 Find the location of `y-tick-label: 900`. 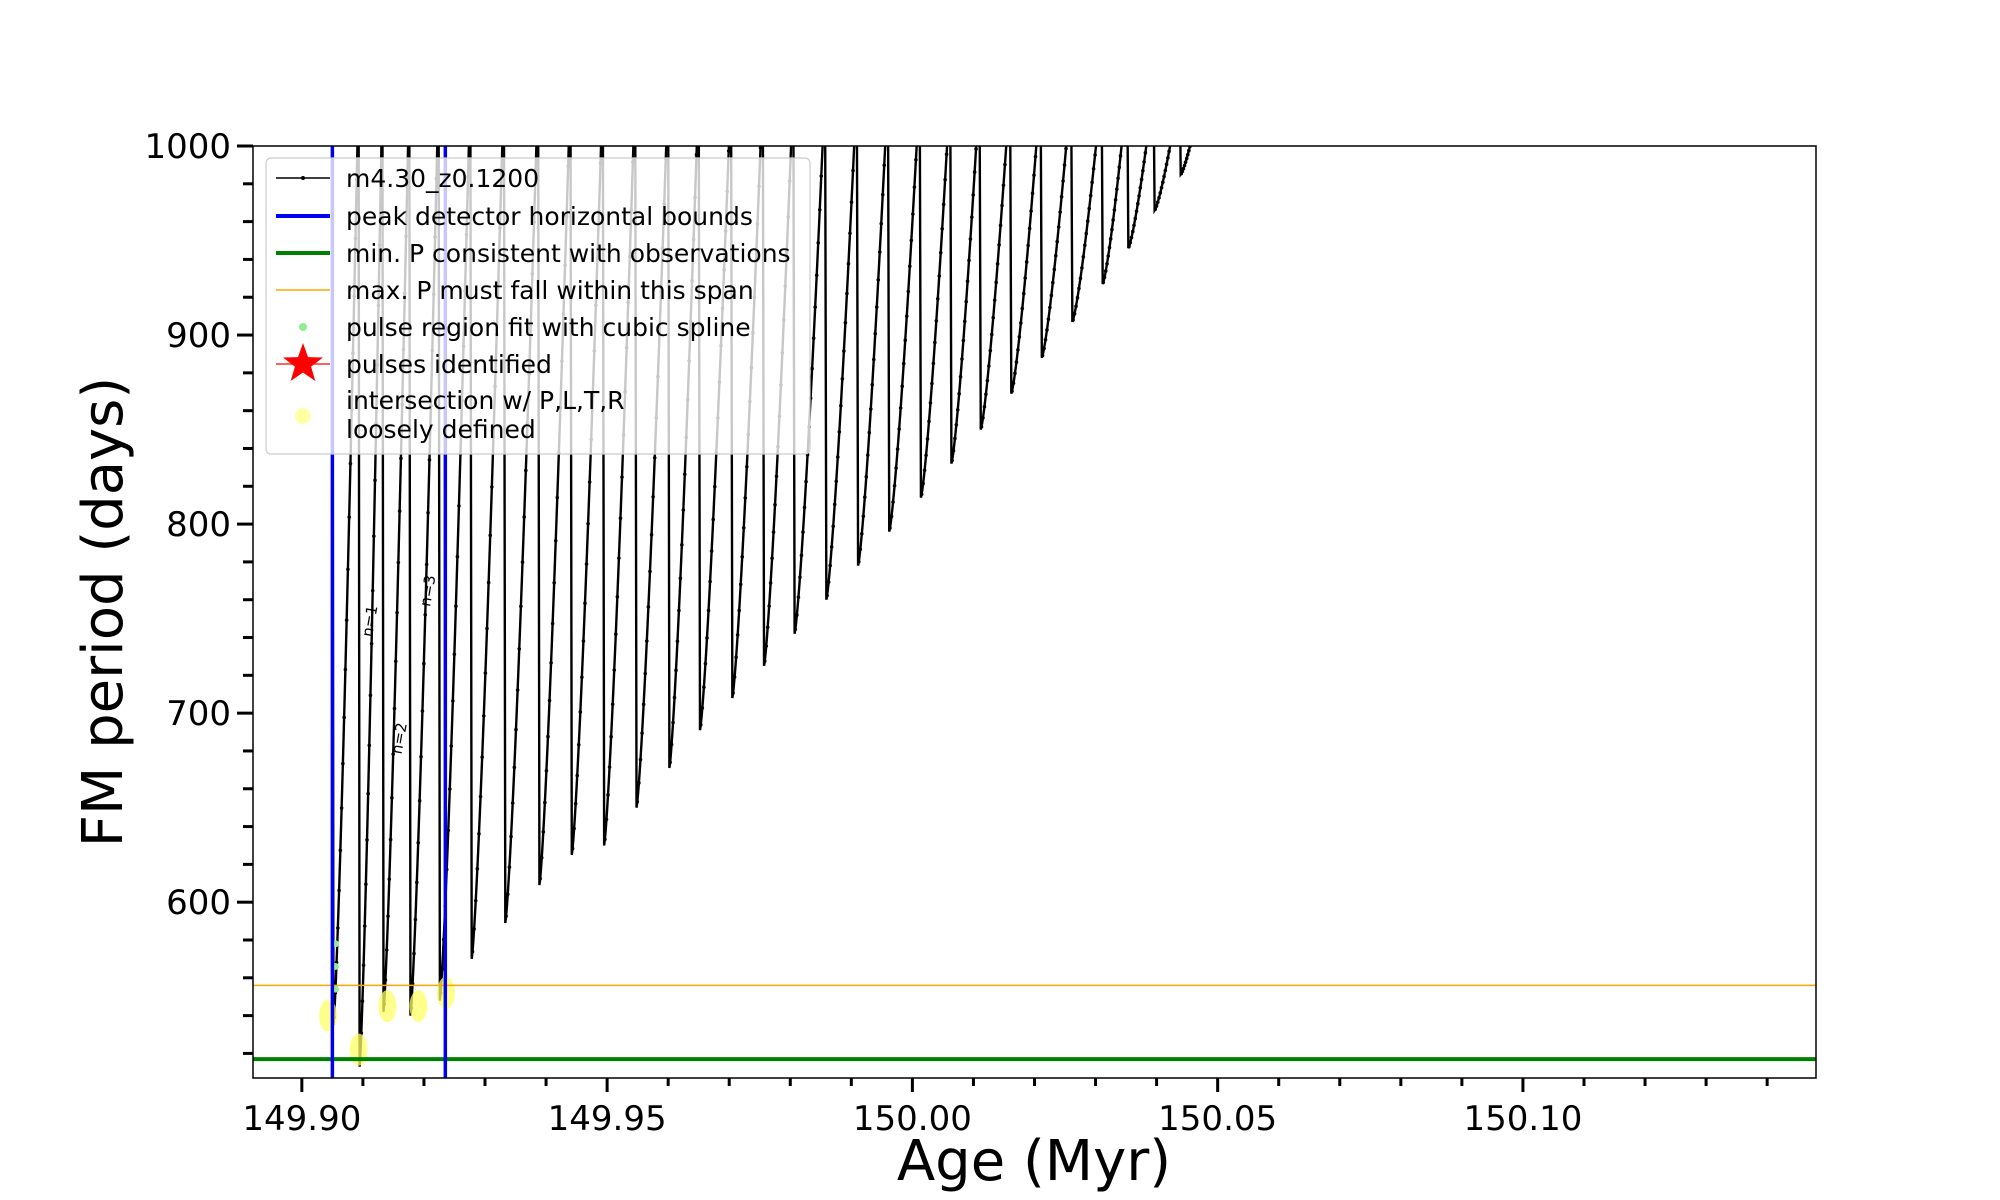

y-tick-label: 900 is located at coordinates (198, 336).